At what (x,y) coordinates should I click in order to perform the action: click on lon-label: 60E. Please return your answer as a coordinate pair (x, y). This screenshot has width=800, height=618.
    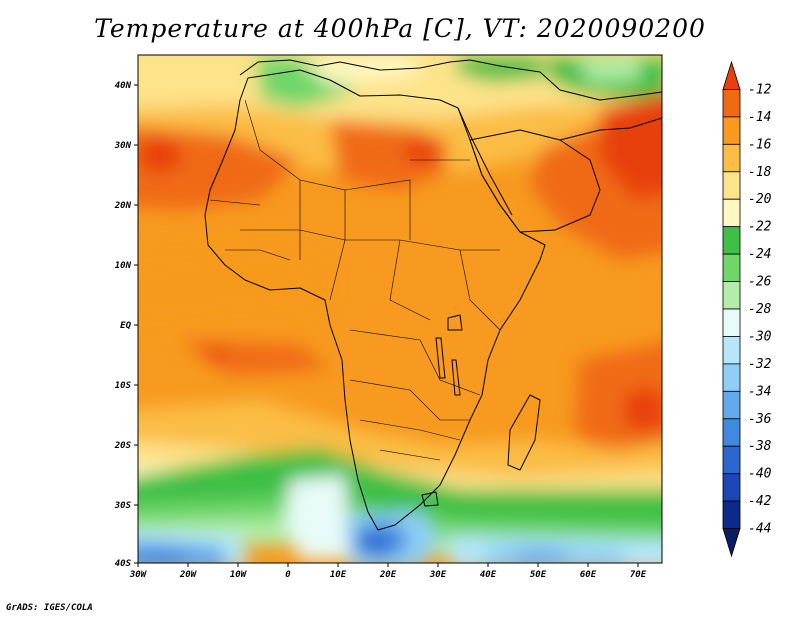
    Looking at the image, I should click on (588, 575).